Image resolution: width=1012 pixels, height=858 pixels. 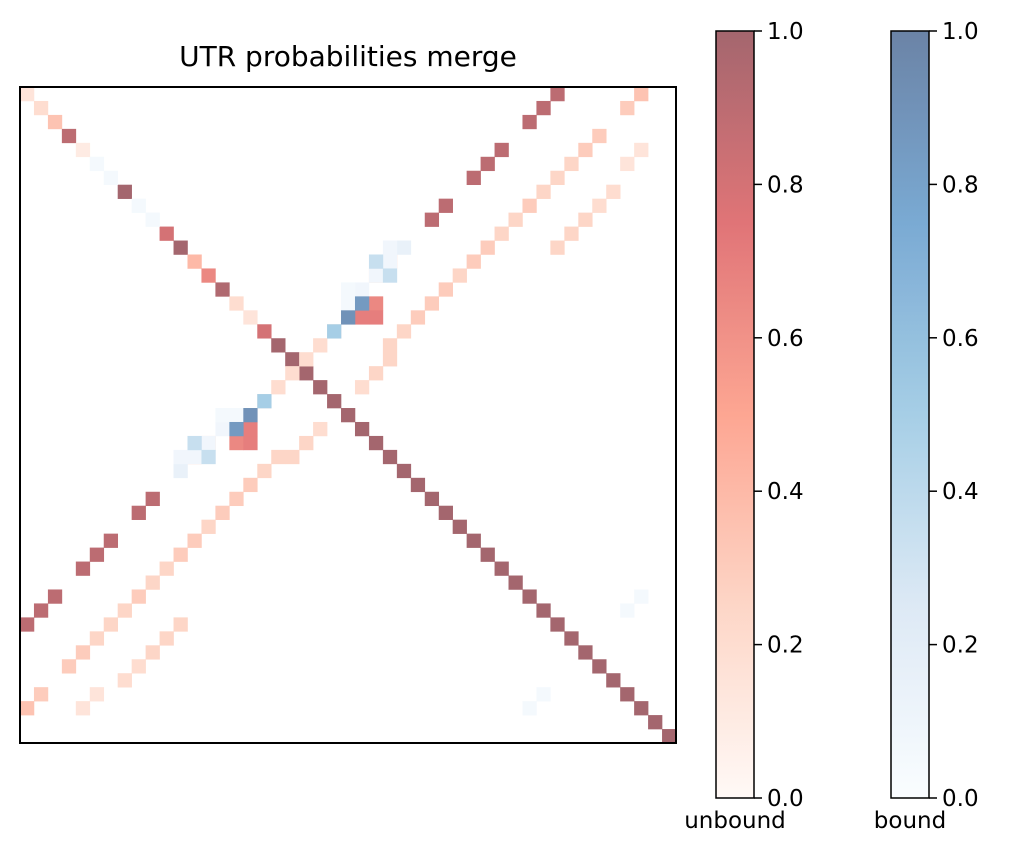 I want to click on colorbar-bound-tick-label: 1.0, so click(x=960, y=32).